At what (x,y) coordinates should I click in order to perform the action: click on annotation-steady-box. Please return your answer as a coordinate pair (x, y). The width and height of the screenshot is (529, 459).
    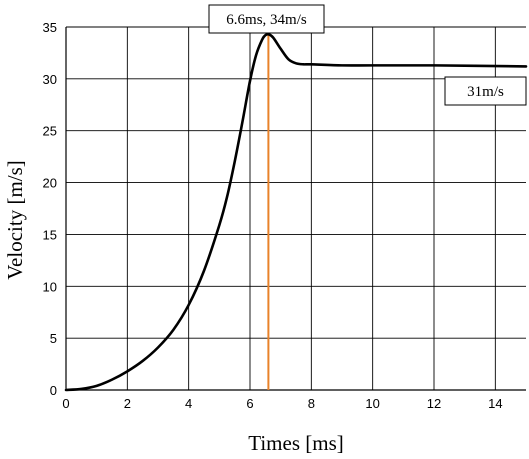
    Looking at the image, I should click on (485, 91).